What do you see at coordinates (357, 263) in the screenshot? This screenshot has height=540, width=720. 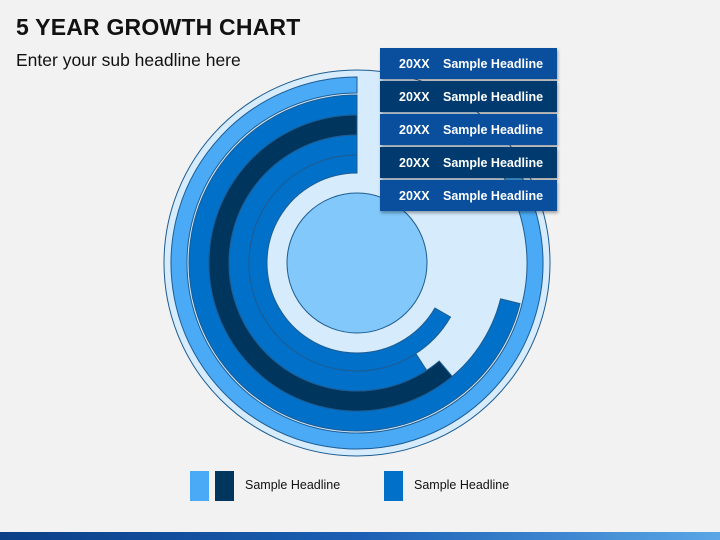 I see `center-disc` at bounding box center [357, 263].